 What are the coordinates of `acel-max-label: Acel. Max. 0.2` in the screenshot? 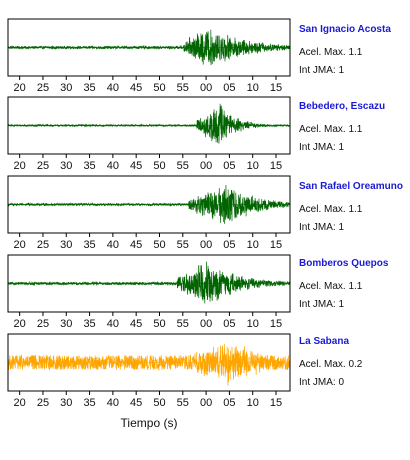 It's located at (331, 364).